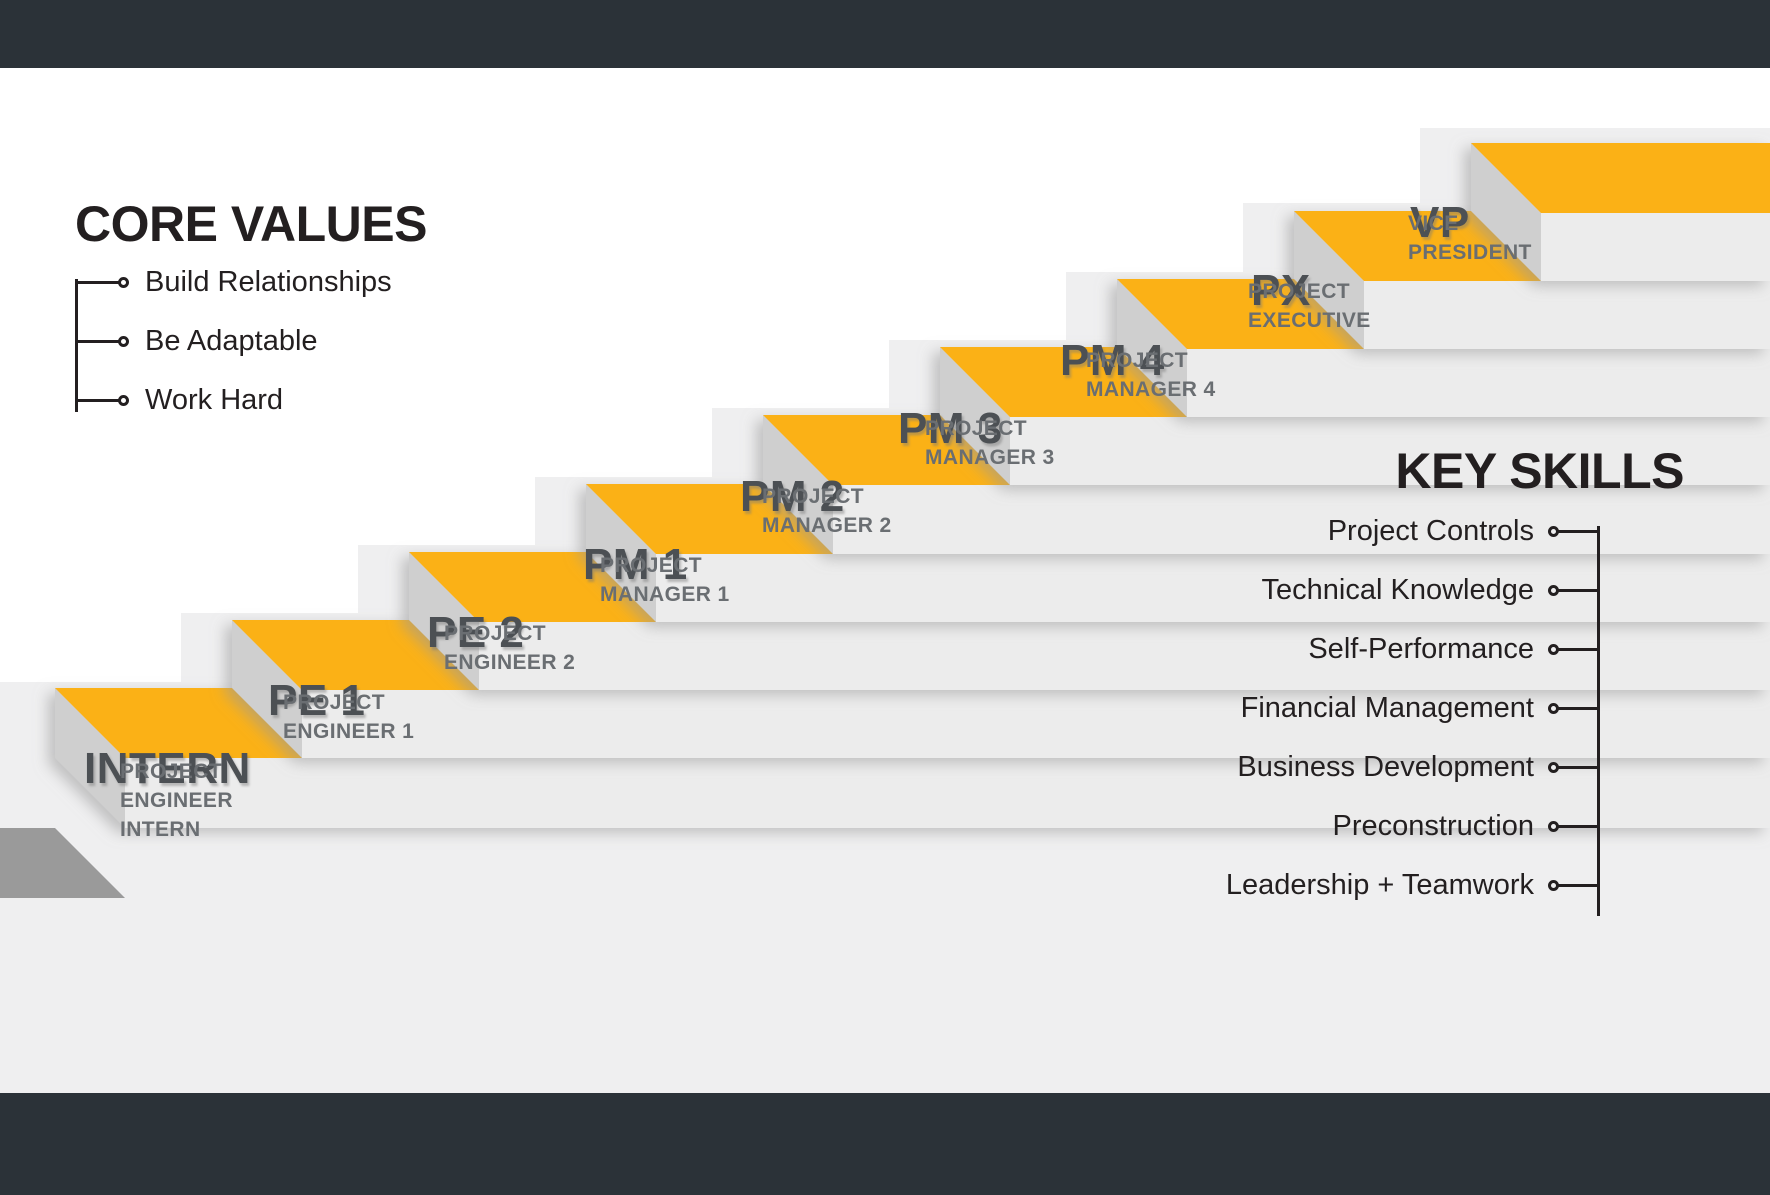 The image size is (1770, 1195). What do you see at coordinates (1385, 766) in the screenshot?
I see `key-skill-label: Business Development` at bounding box center [1385, 766].